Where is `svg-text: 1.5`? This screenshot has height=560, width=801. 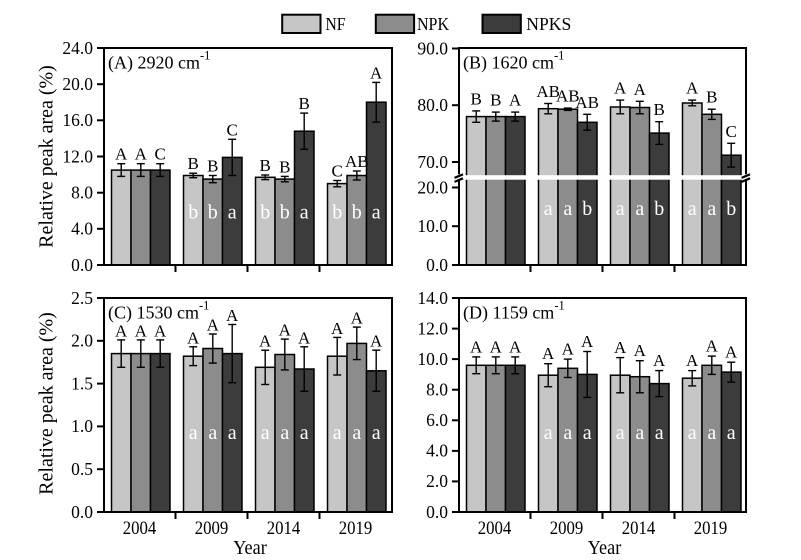 svg-text: 1.5 is located at coordinates (82, 383).